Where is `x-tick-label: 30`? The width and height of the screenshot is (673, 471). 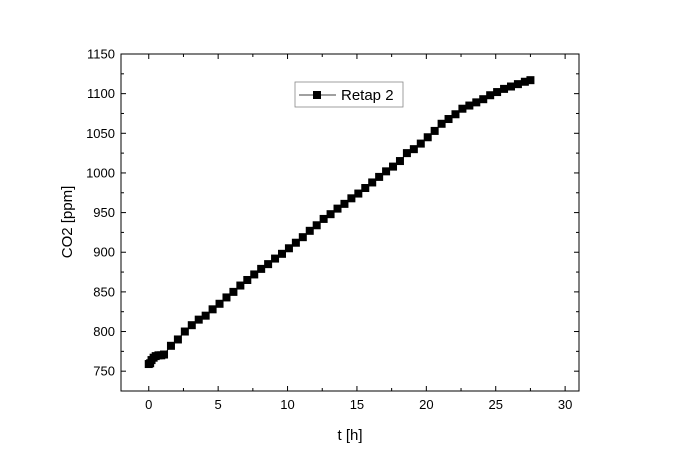
x-tick-label: 30 is located at coordinates (565, 404).